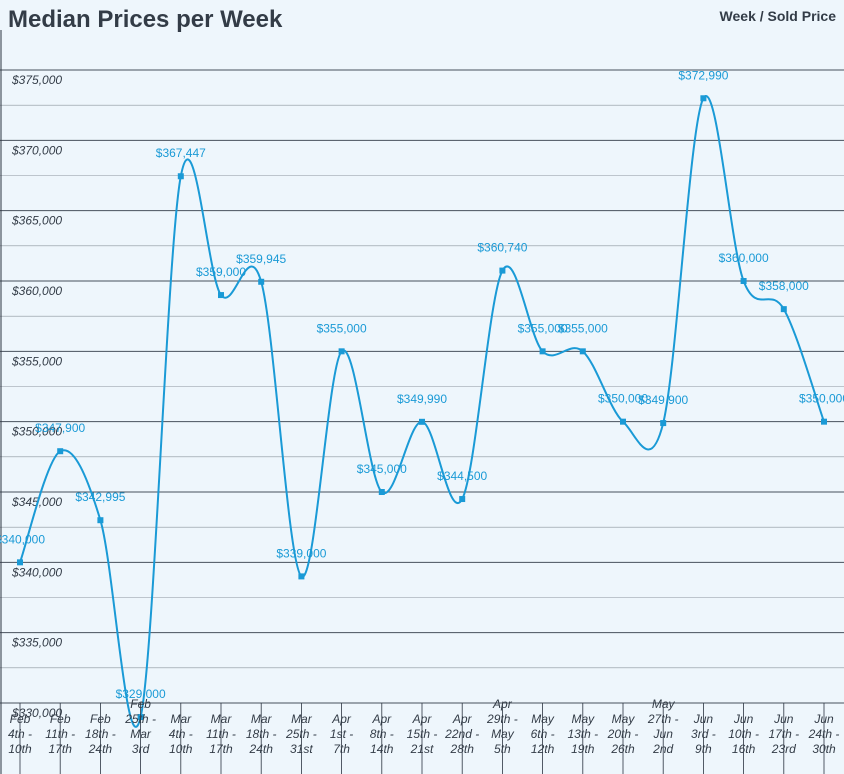 Image resolution: width=844 pixels, height=774 pixels. I want to click on x-tick-label: May 20th -26th, so click(623, 734).